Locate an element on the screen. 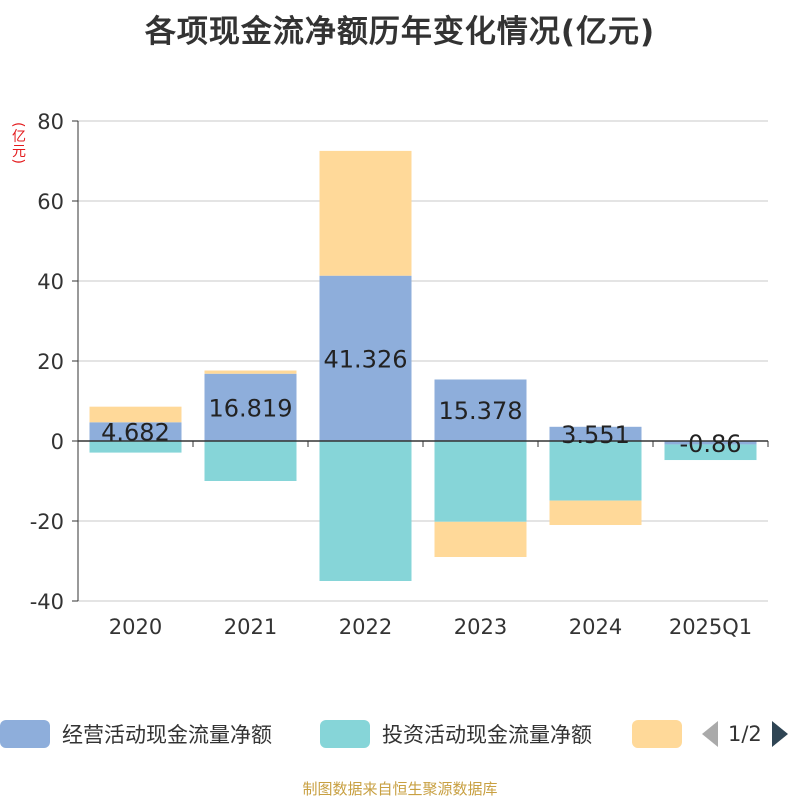 The height and width of the screenshot is (800, 800). legend-item-investing: 投资活动现金流量净额 is located at coordinates (456, 734).